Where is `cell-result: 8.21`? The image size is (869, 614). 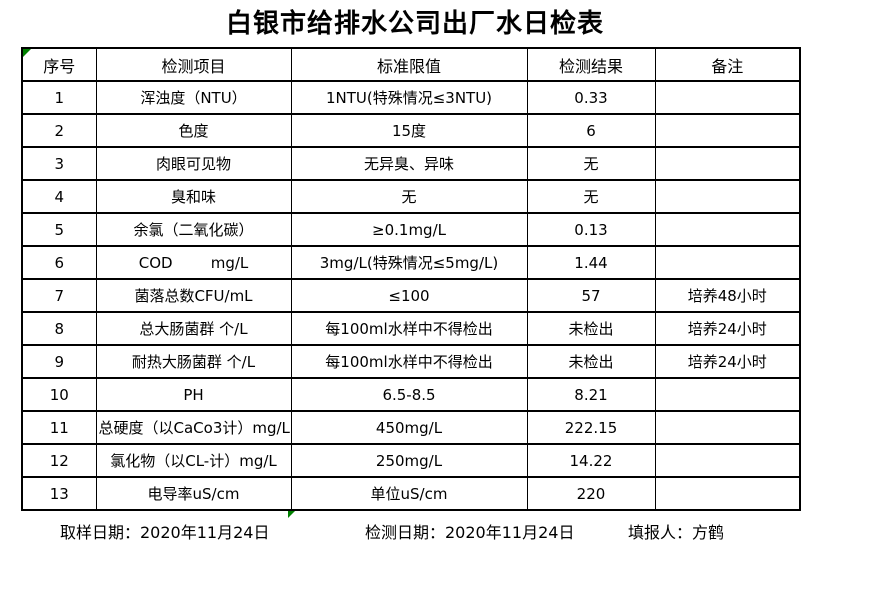 cell-result: 8.21 is located at coordinates (591, 394).